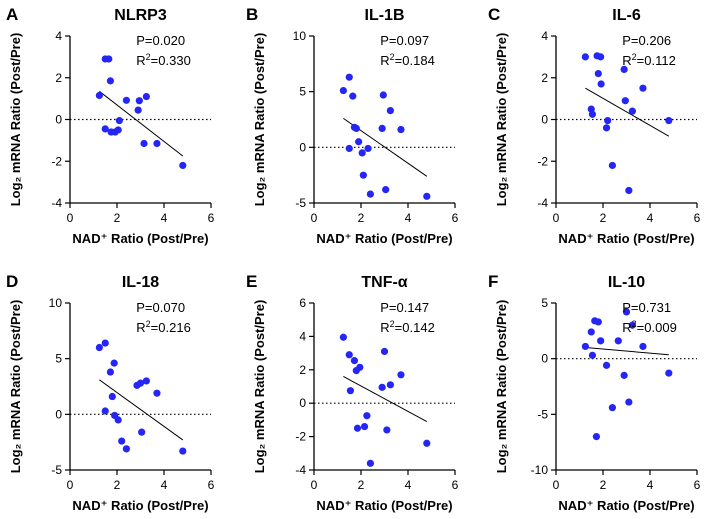 This screenshot has height=519, width=724. I want to click on r-squared: R2=0.009, so click(649, 327).